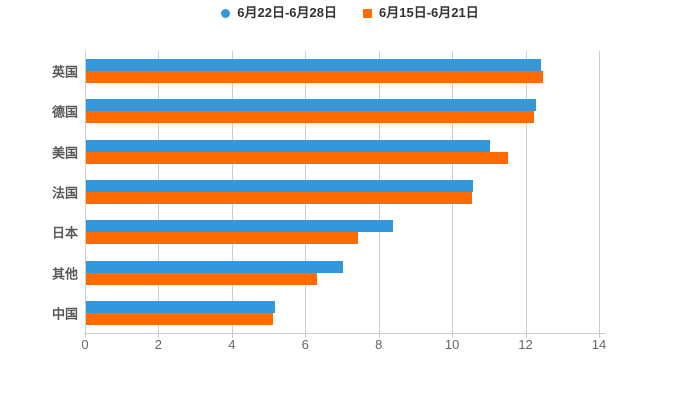  Describe the element at coordinates (305, 344) in the screenshot. I see `x-tick-label: 6` at that location.